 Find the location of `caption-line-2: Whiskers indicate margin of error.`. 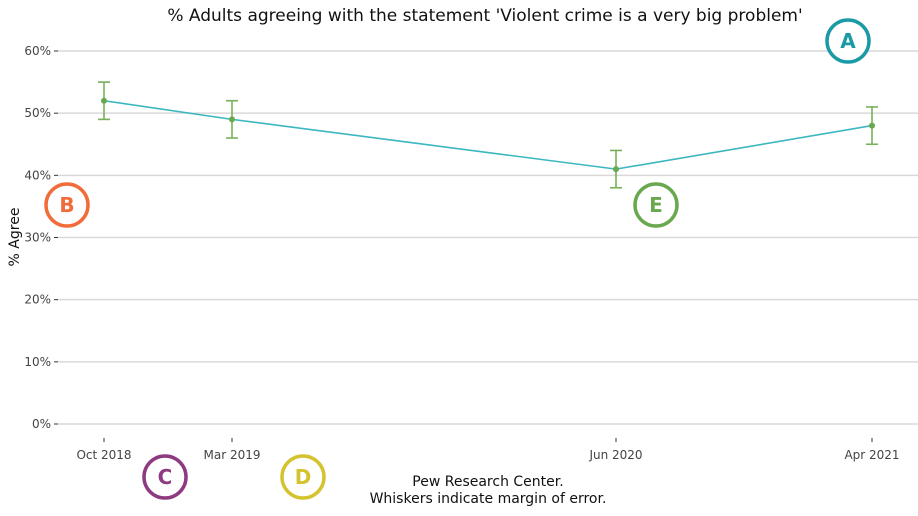

caption-line-2: Whiskers indicate margin of error. is located at coordinates (488, 499).